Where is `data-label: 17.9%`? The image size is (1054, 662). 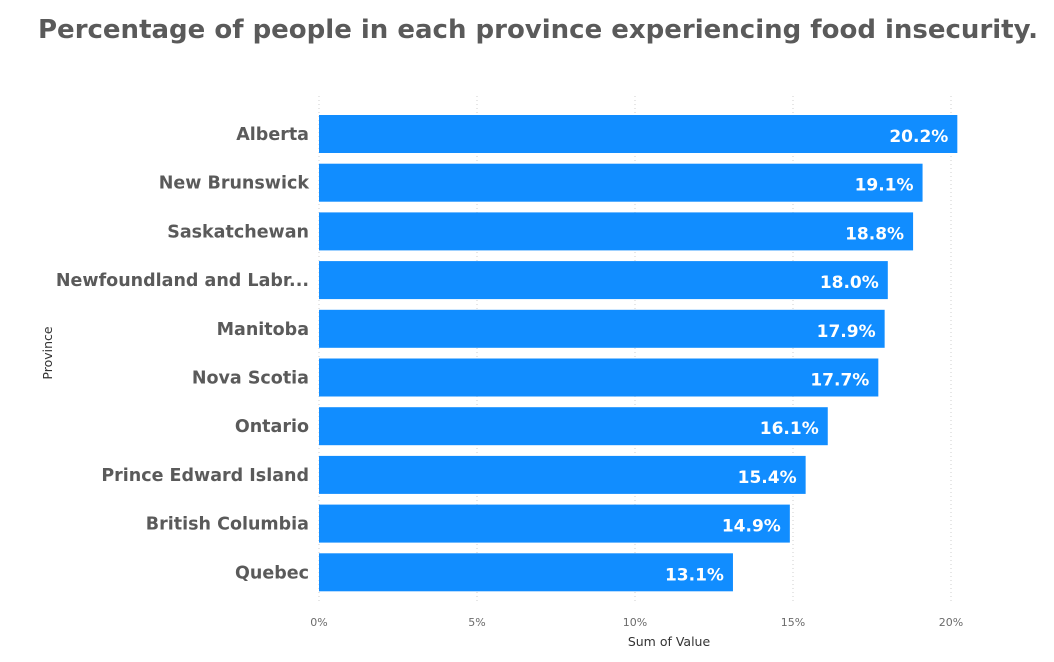
data-label: 17.9% is located at coordinates (846, 332).